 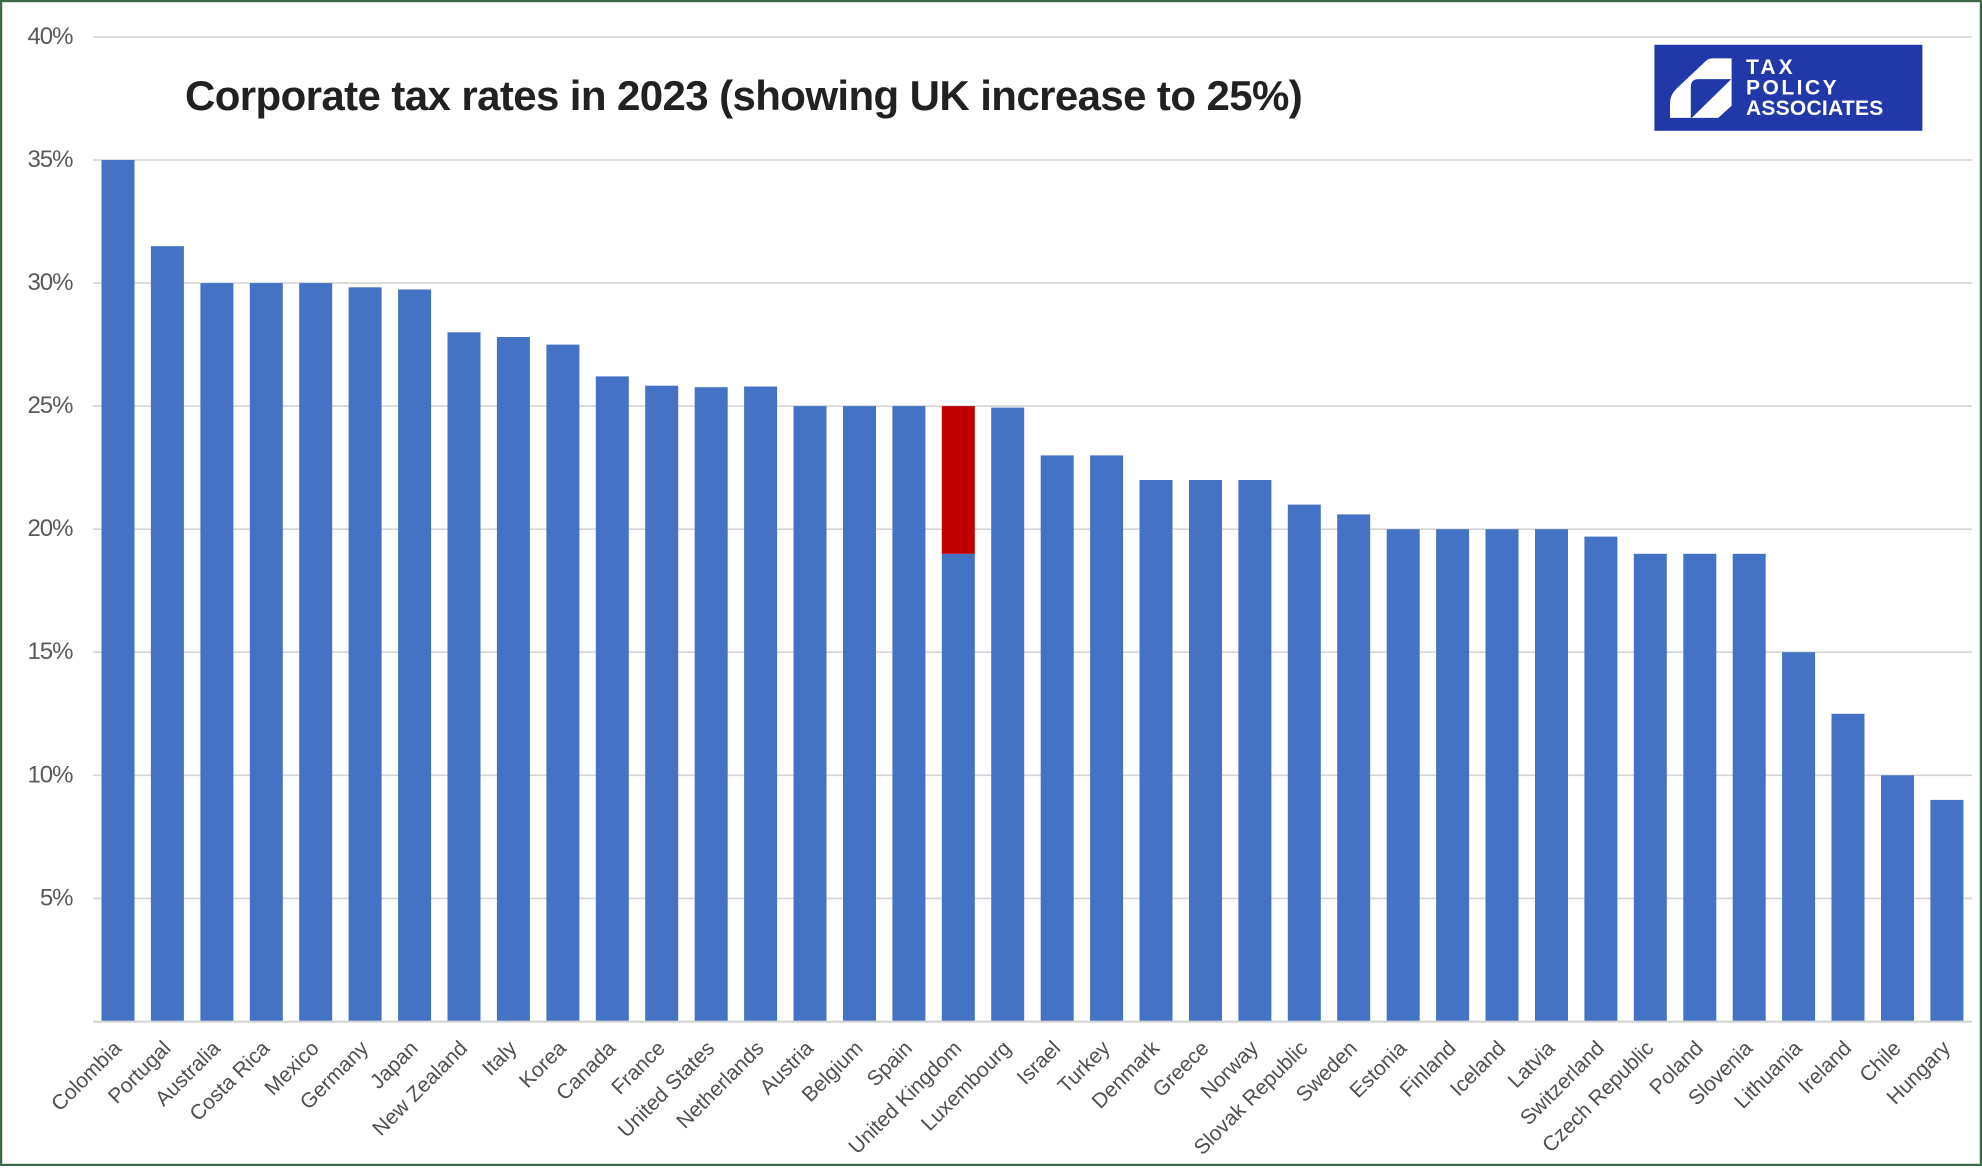 What do you see at coordinates (50, 651) in the screenshot?
I see `svg-text: 15%` at bounding box center [50, 651].